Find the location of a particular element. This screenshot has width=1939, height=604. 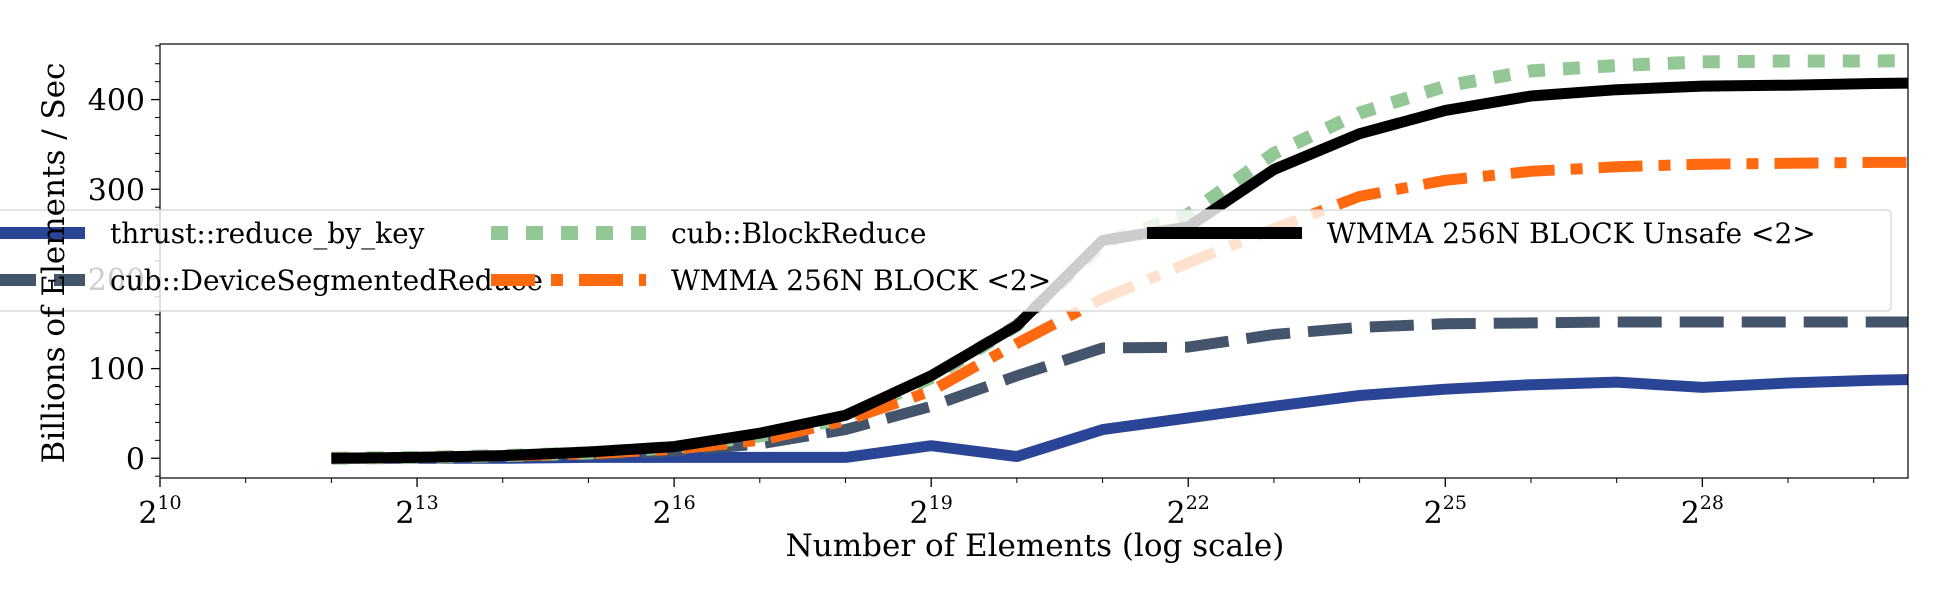

x-tick-label: 219 is located at coordinates (931, 511).